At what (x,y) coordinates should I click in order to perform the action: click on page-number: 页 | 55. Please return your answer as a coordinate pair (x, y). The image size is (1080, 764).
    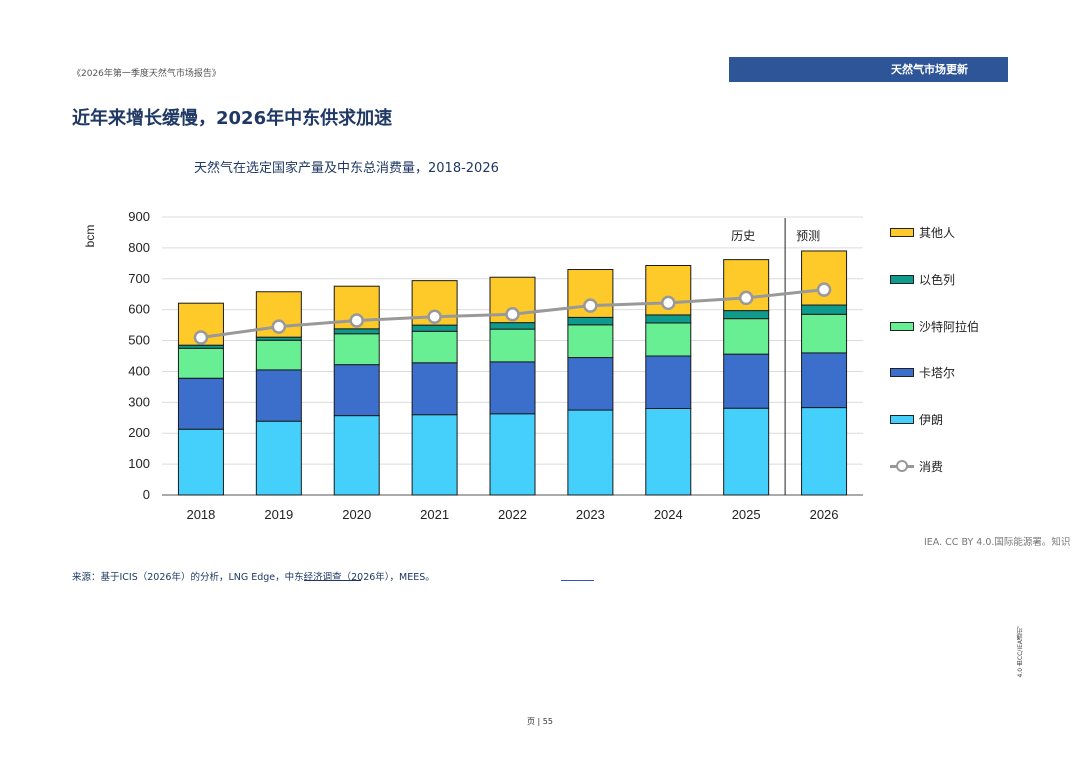
    Looking at the image, I should click on (540, 721).